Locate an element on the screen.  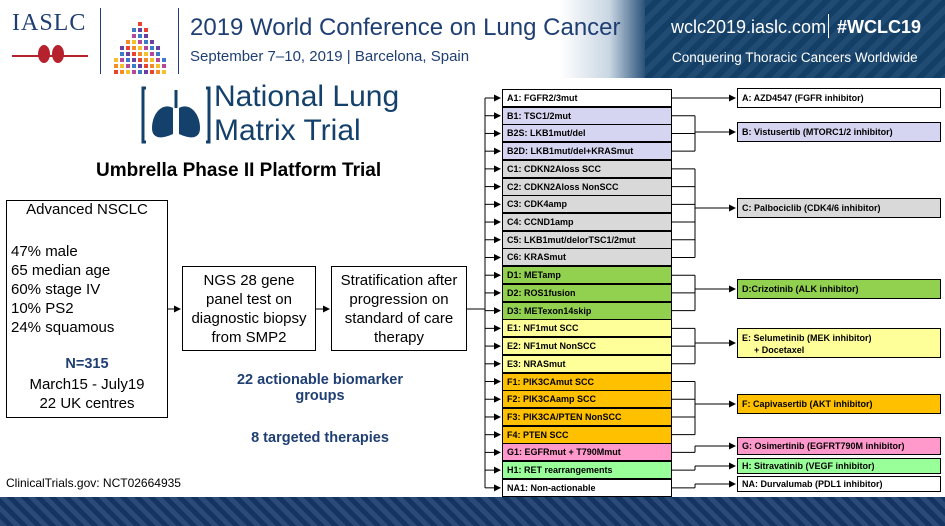
sample-size: N=315 is located at coordinates (87, 364).